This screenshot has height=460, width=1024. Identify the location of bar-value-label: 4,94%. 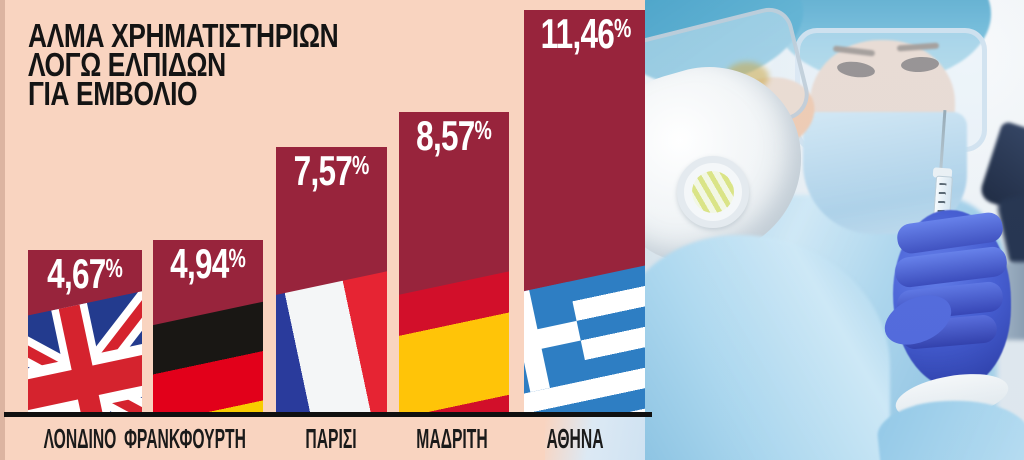
(208, 263).